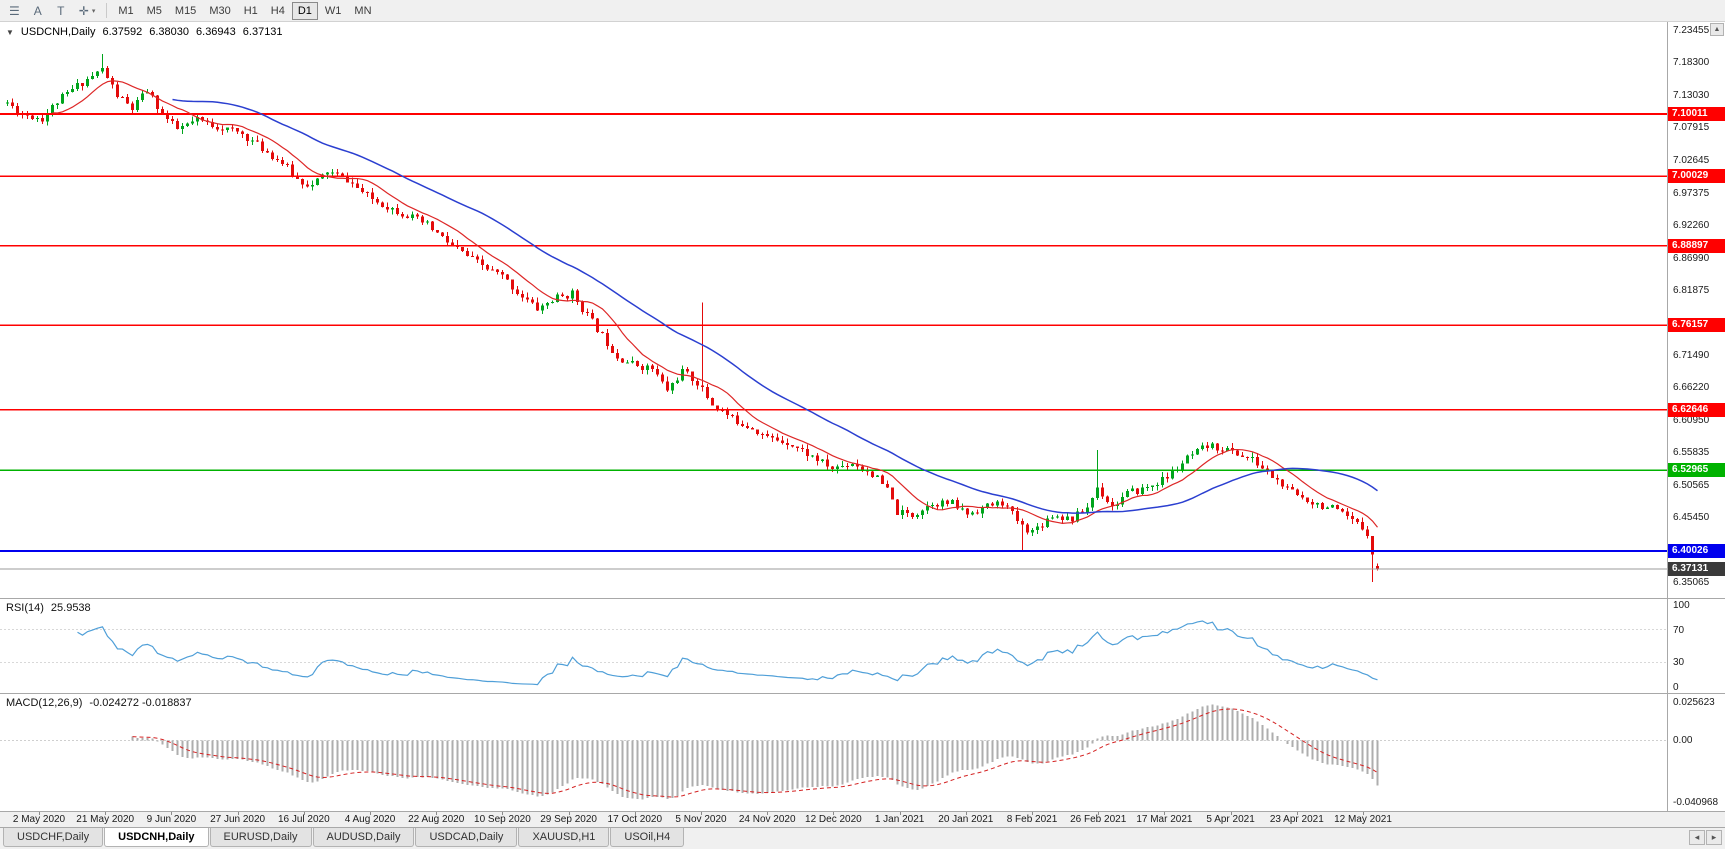 This screenshot has width=1725, height=849. I want to click on date-axis-label: 8 Feb 2021, so click(1032, 819).